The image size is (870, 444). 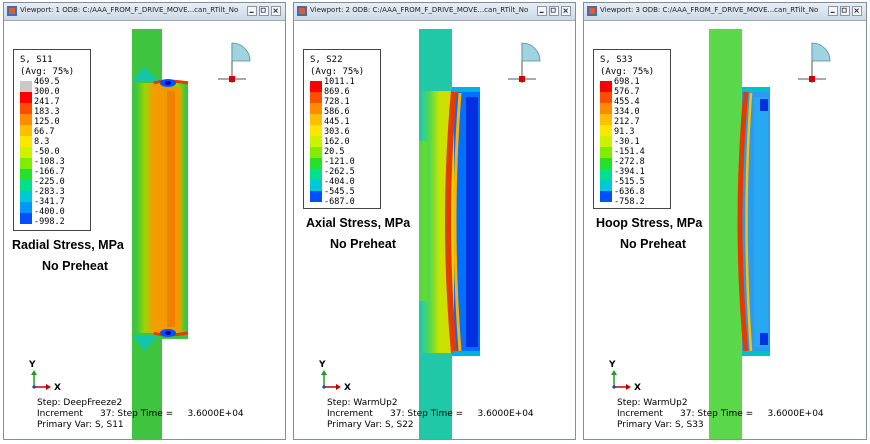 What do you see at coordinates (627, 72) in the screenshot?
I see `legend-averaging: (Avg: 75%)` at bounding box center [627, 72].